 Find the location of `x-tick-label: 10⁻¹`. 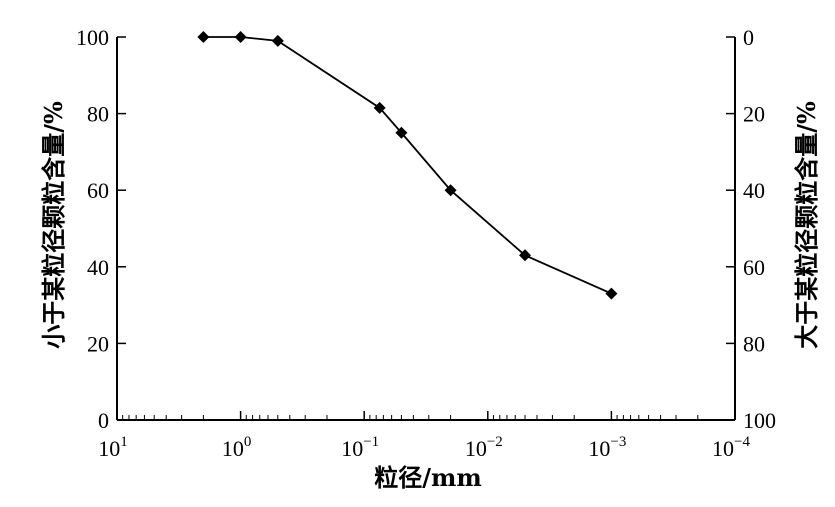

x-tick-label: 10⁻¹ is located at coordinates (360, 447).